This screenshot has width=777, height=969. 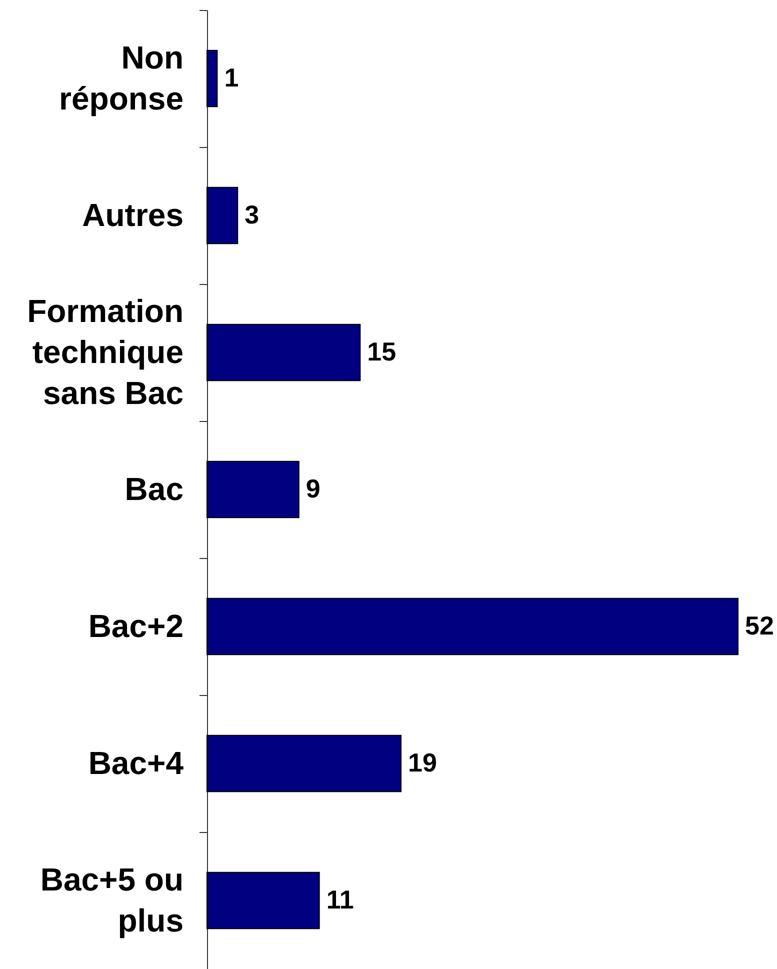 I want to click on y-tick-label: Non réponse, so click(x=121, y=78).